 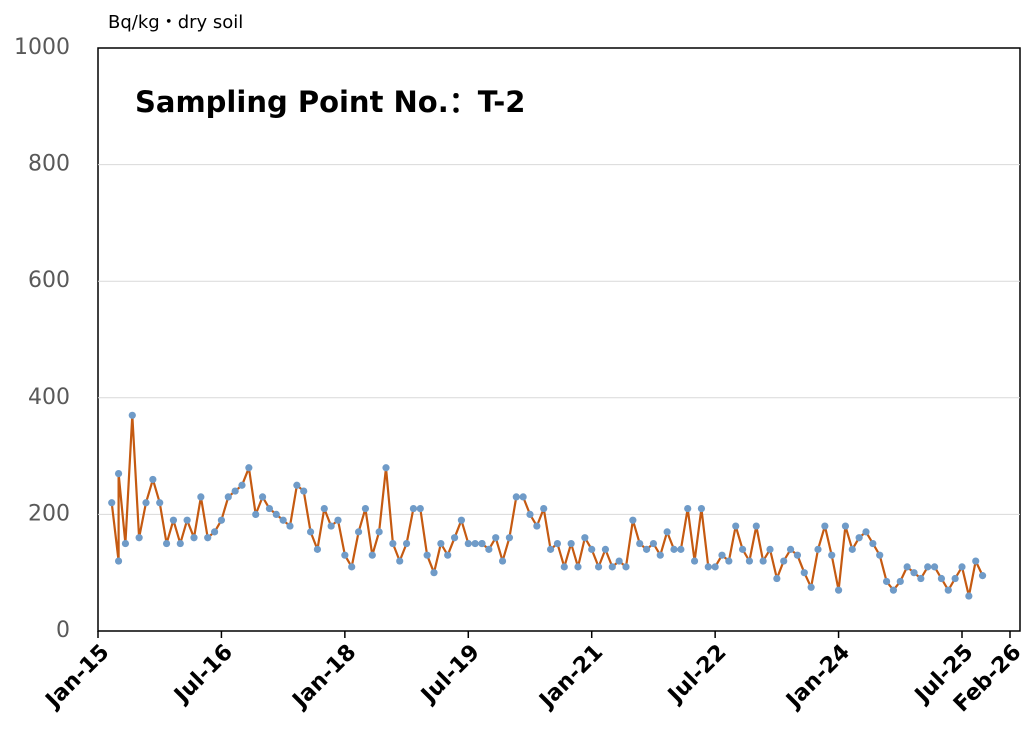 What do you see at coordinates (49, 513) in the screenshot?
I see `y-tick-label: 200` at bounding box center [49, 513].